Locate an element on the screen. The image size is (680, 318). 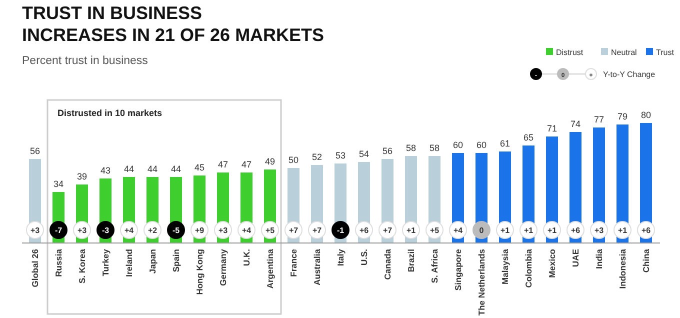
legend-label: Trust is located at coordinates (665, 52).